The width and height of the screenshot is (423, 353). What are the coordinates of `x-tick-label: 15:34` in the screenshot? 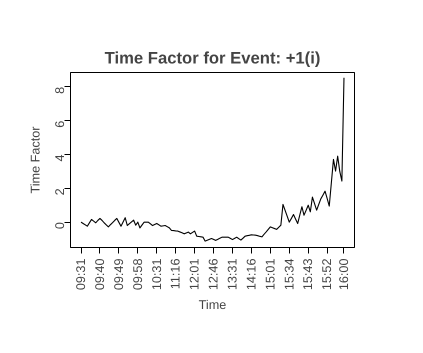 It's located at (289, 274).